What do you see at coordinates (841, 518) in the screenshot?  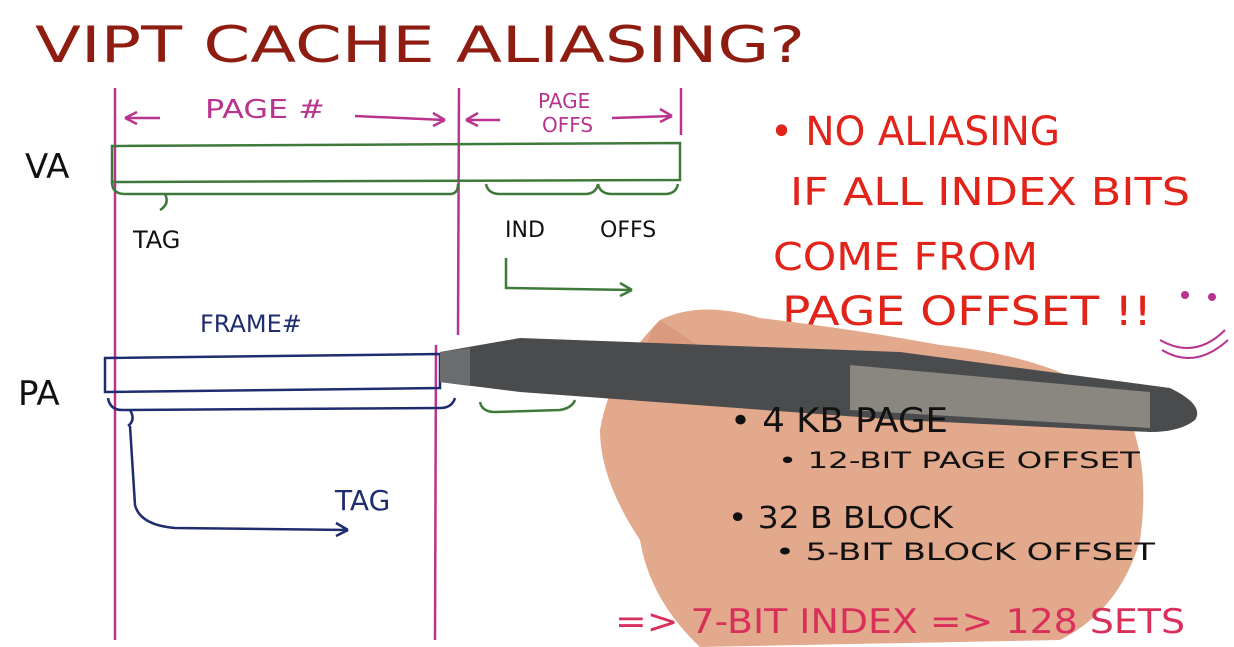 I see `note-black: • 32 B BLOCK` at bounding box center [841, 518].